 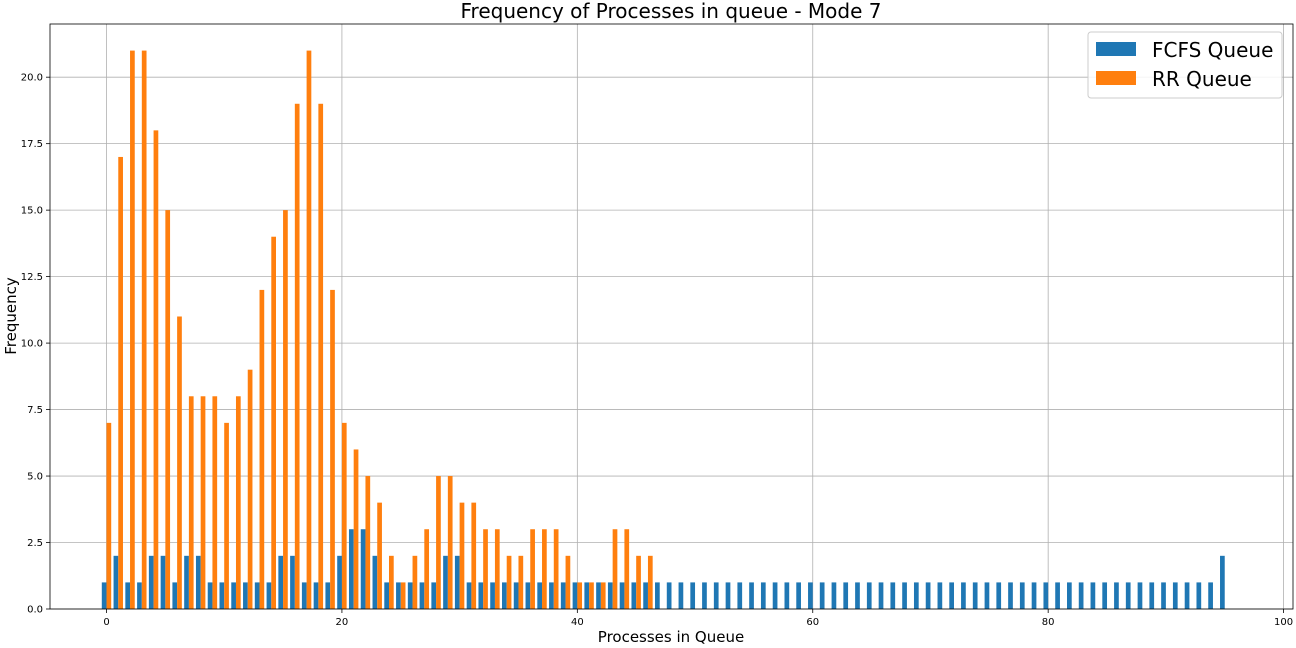 I want to click on legend-swatch-fcfs, so click(x=1116, y=49).